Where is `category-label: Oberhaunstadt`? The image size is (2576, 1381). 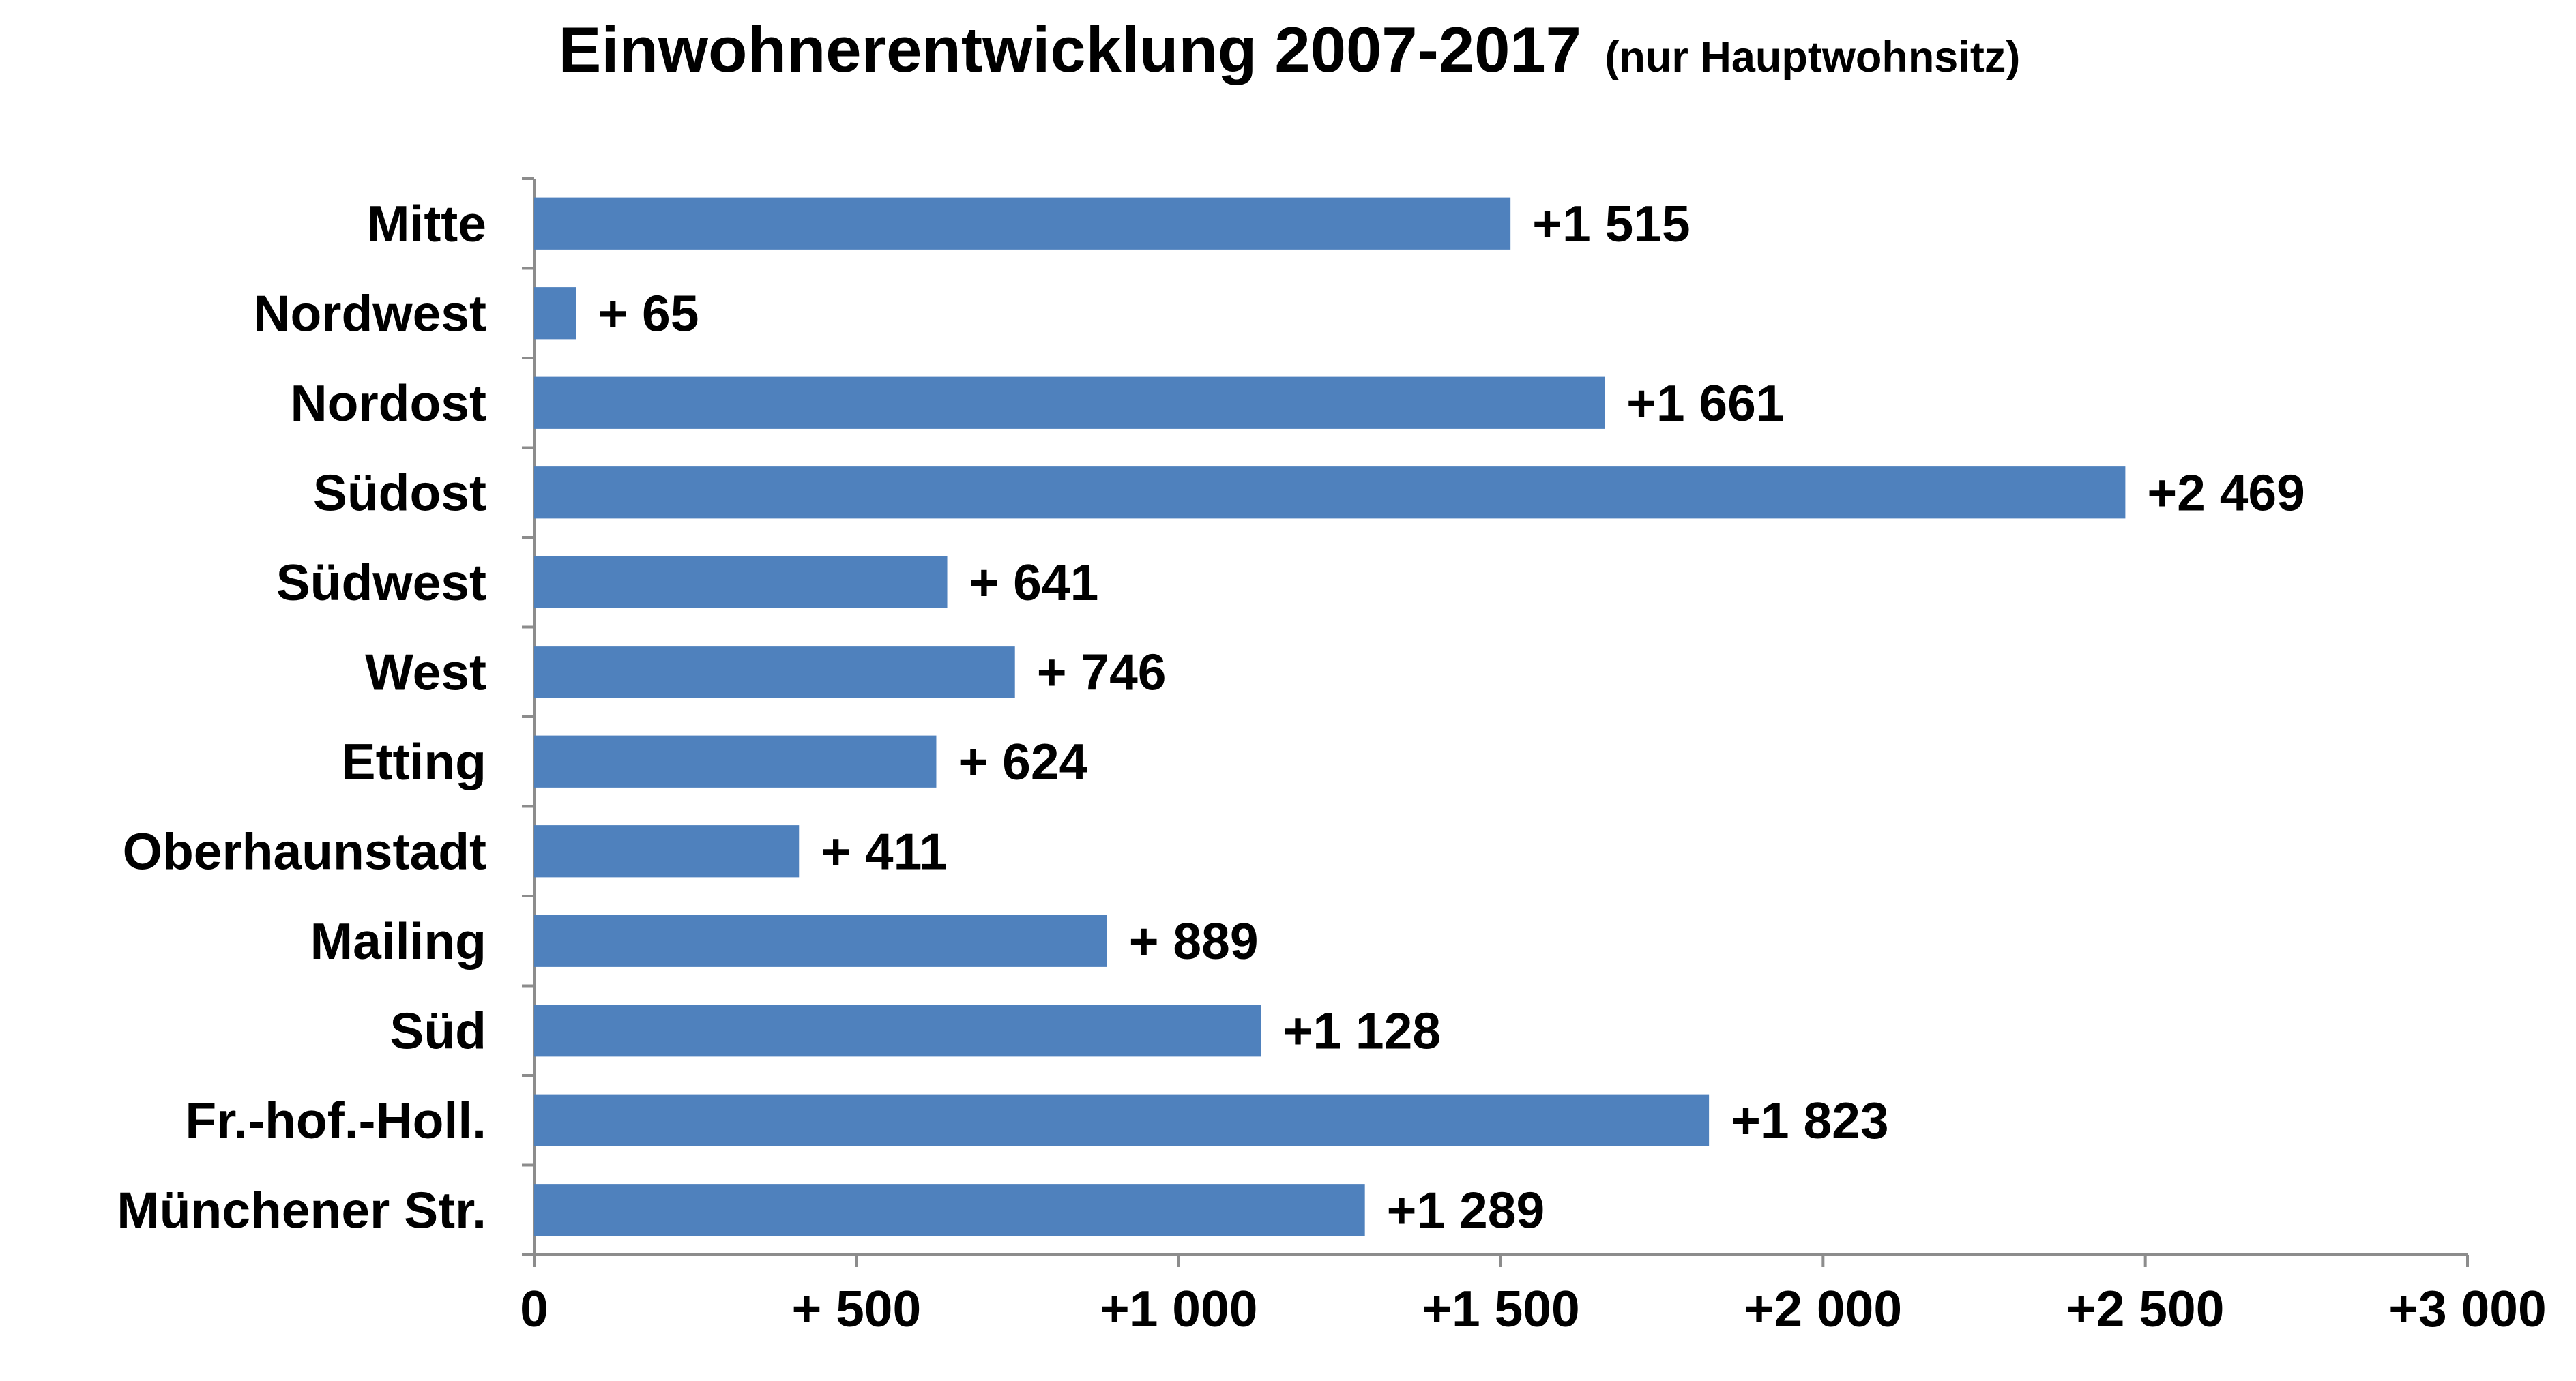 category-label: Oberhaunstadt is located at coordinates (304, 851).